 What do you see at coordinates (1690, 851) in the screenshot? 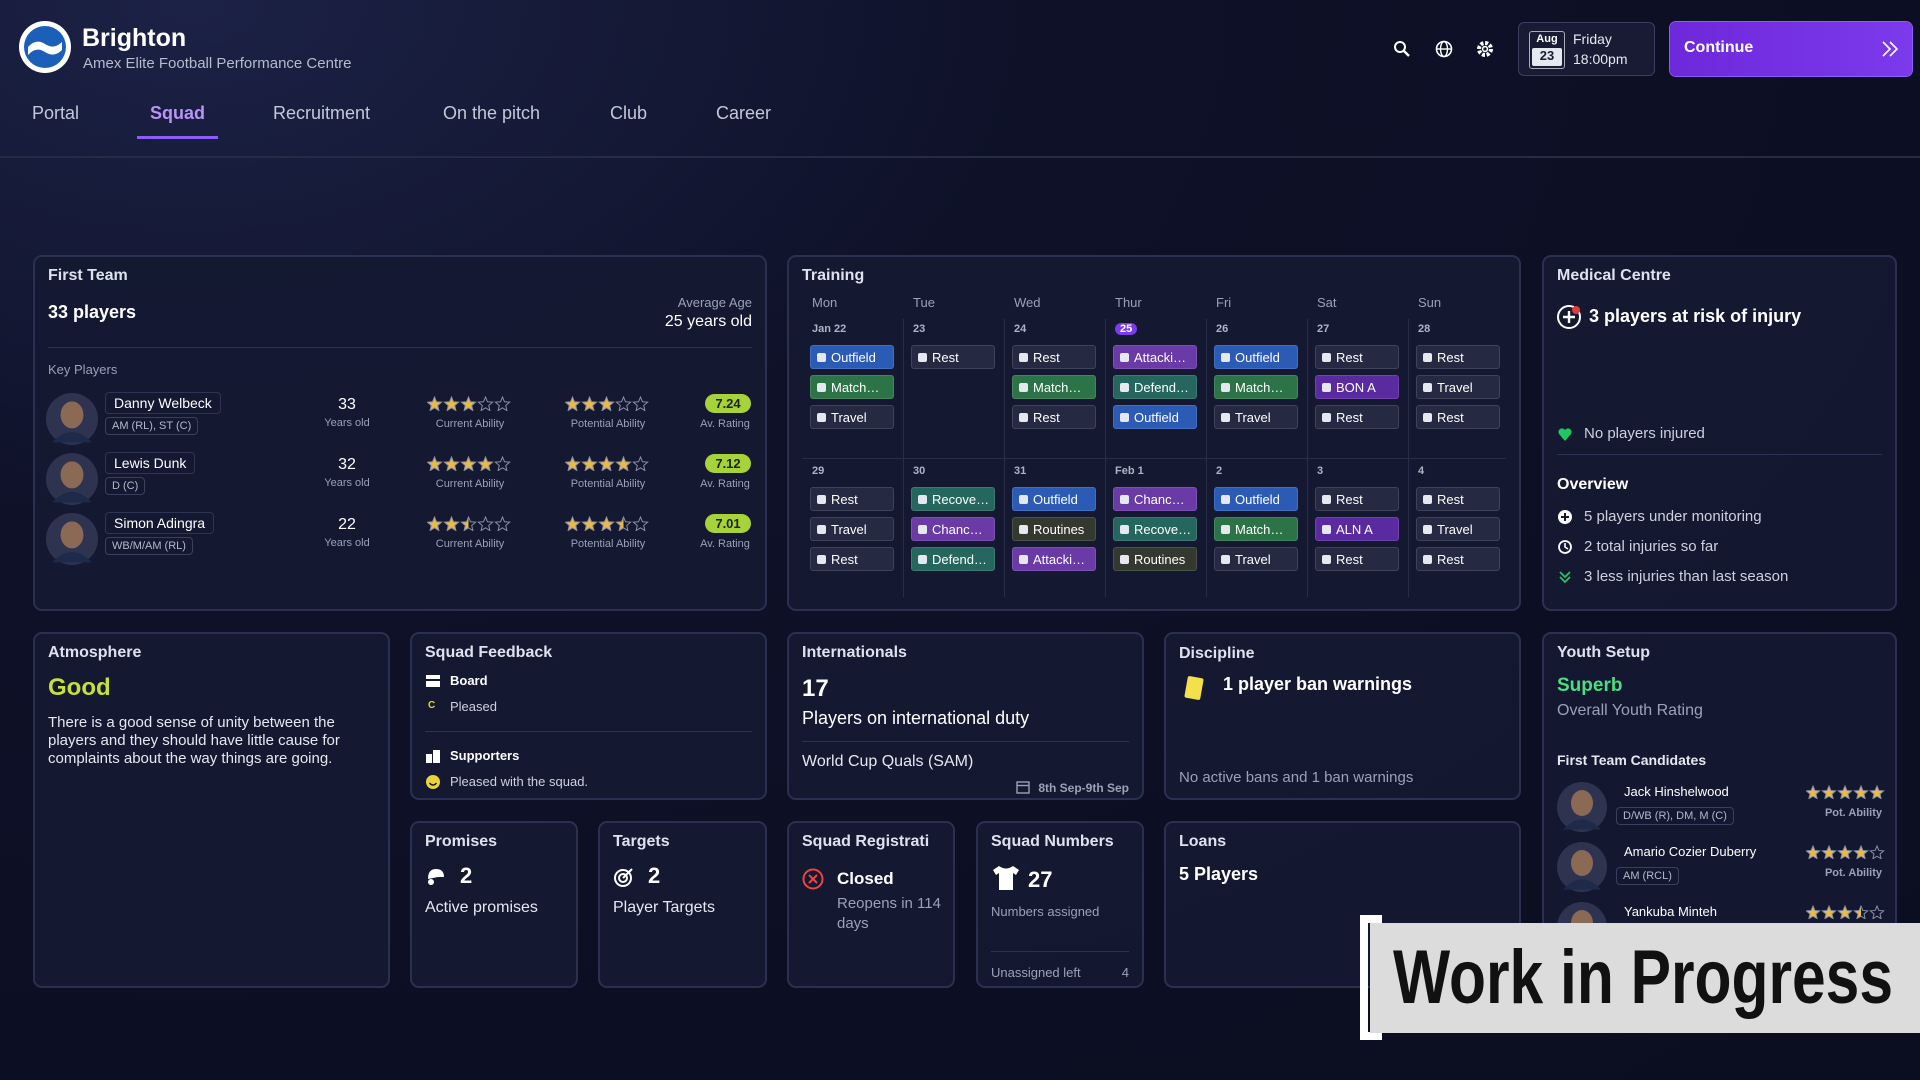
I see `candidate-name: Amario Cozier Duberry` at bounding box center [1690, 851].